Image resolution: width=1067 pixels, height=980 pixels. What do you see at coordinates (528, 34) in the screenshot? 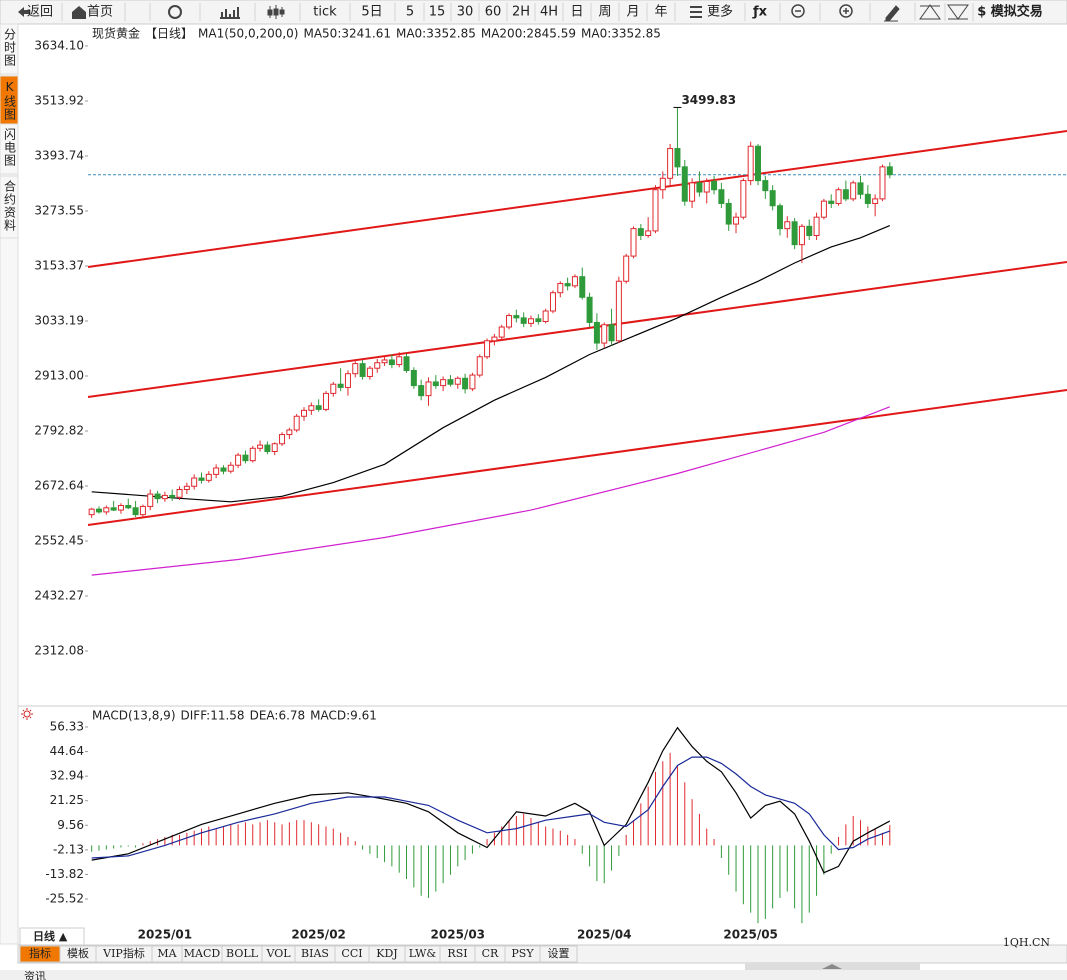
I see `legend-item: MA200:2845.59` at bounding box center [528, 34].